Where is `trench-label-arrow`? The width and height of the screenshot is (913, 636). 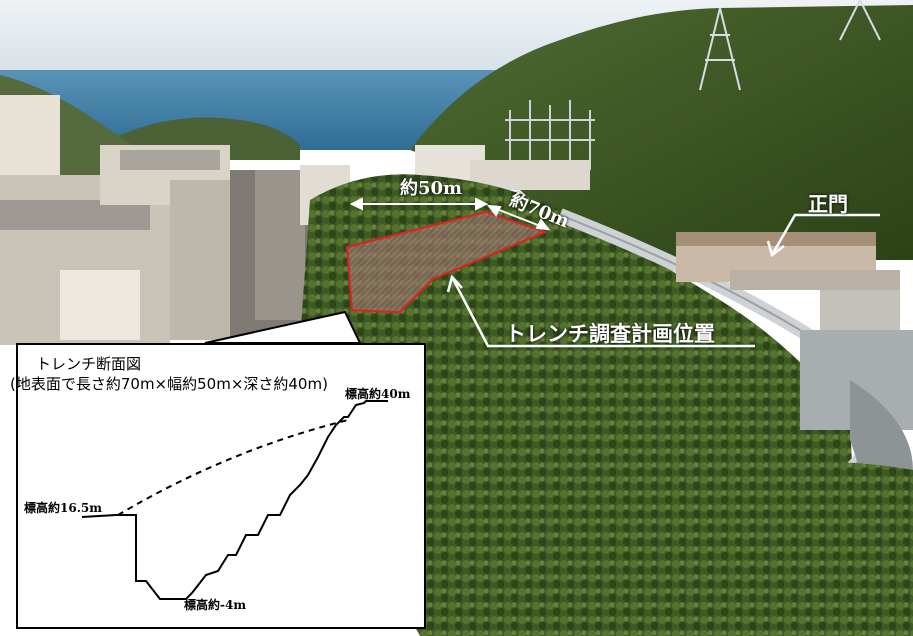 trench-label-arrow is located at coordinates (600, 311).